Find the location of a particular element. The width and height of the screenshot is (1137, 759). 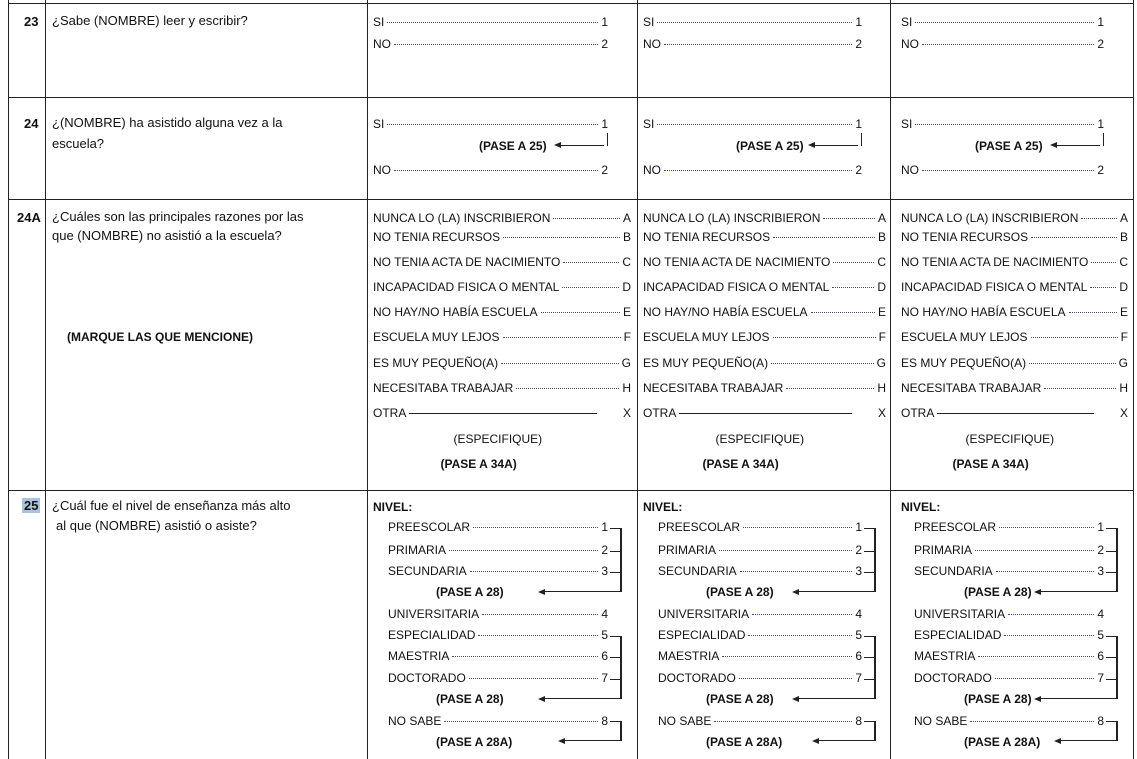

option-label: SI is located at coordinates (907, 124).